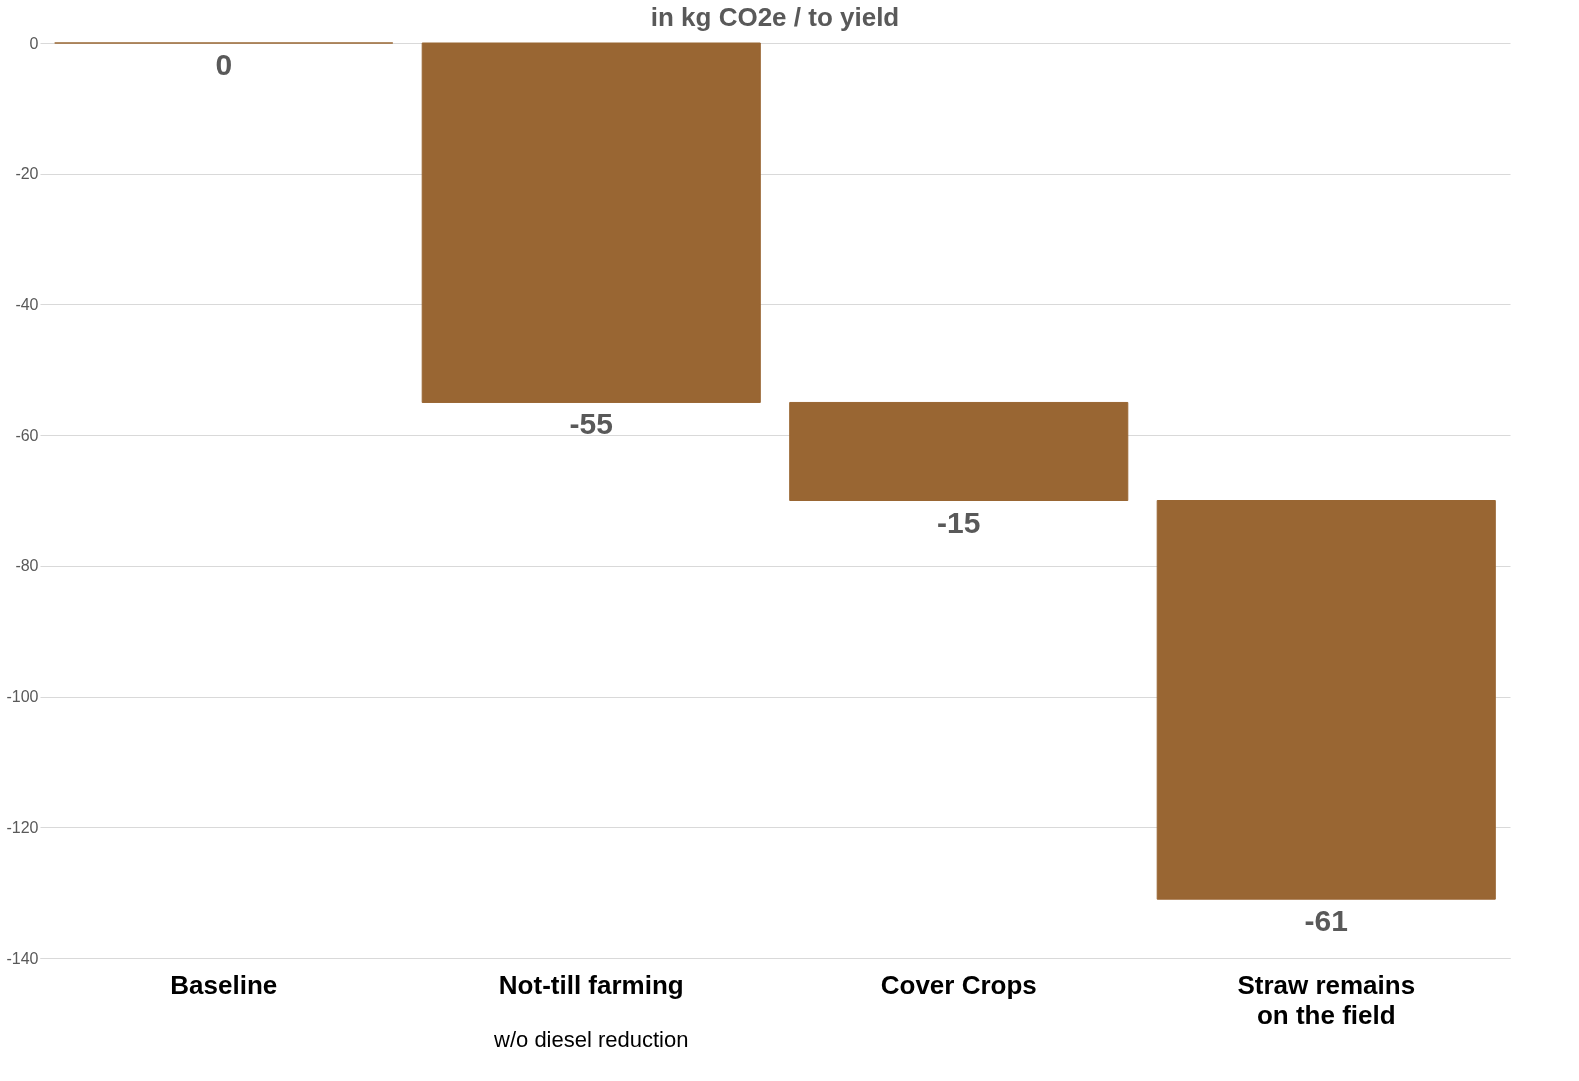  Describe the element at coordinates (1326, 921) in the screenshot. I see `data-label: -61` at that location.